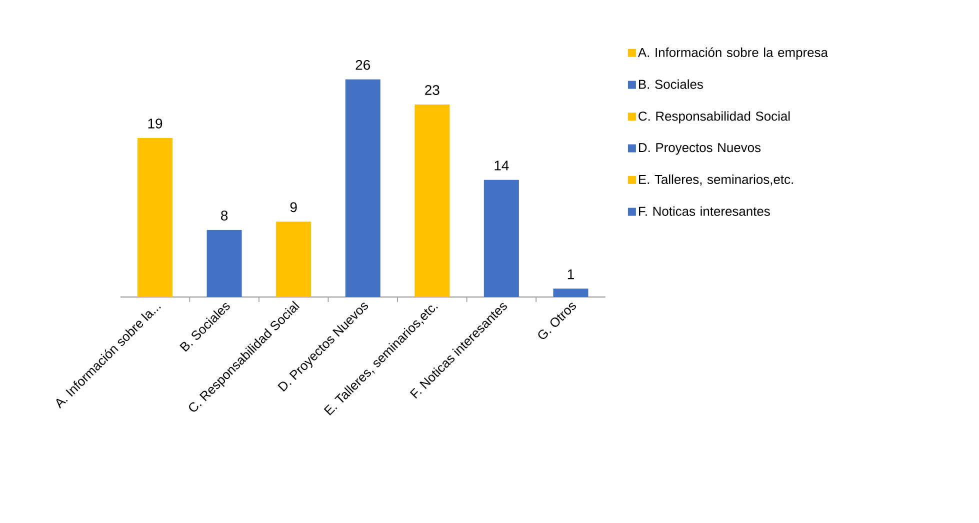 The width and height of the screenshot is (979, 523). I want to click on data-label: 9, so click(293, 207).